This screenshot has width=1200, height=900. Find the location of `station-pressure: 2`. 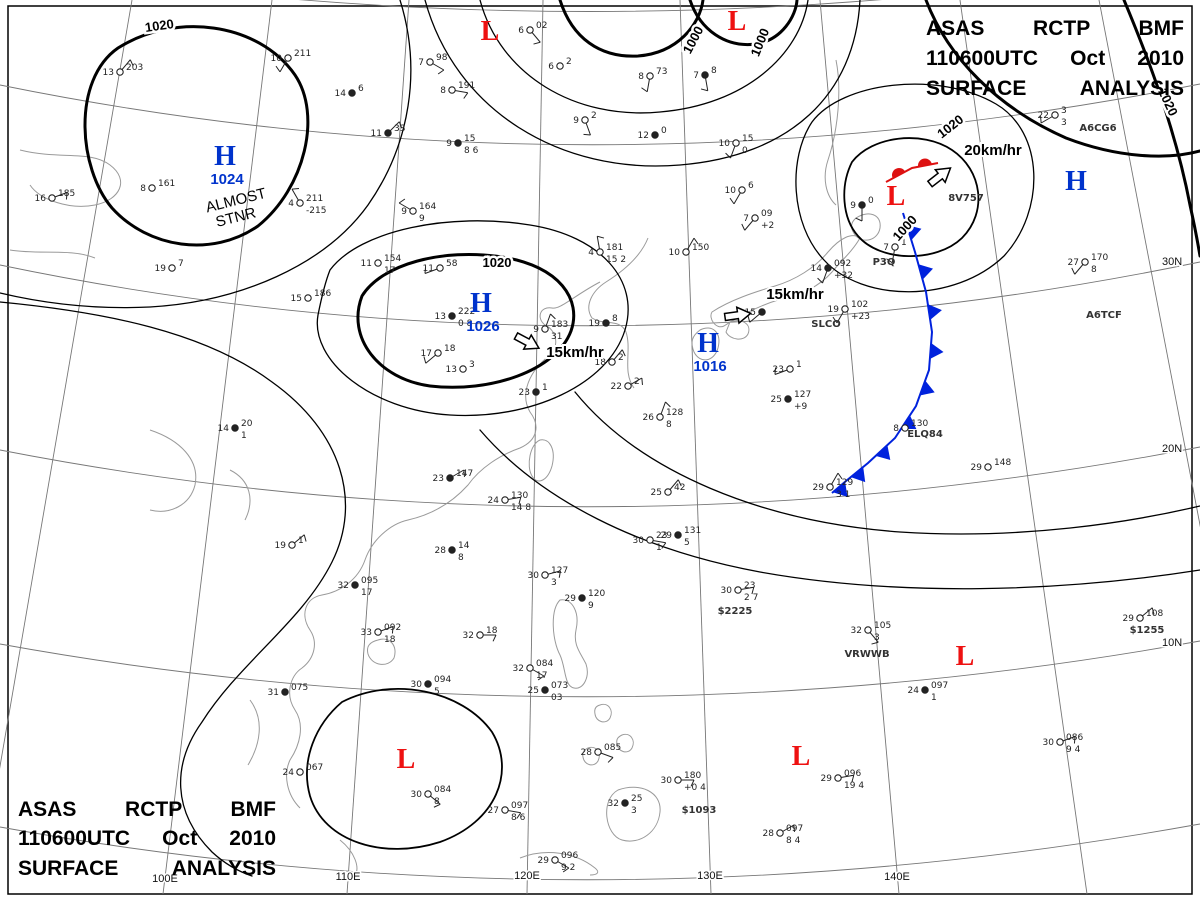

station-pressure: 2 is located at coordinates (621, 358).